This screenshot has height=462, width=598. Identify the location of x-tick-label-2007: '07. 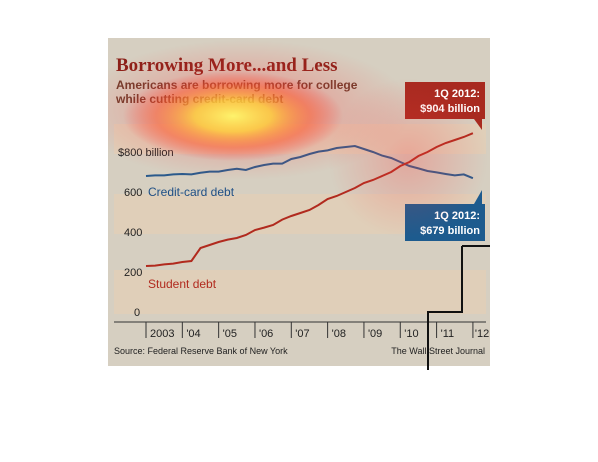
(302, 334).